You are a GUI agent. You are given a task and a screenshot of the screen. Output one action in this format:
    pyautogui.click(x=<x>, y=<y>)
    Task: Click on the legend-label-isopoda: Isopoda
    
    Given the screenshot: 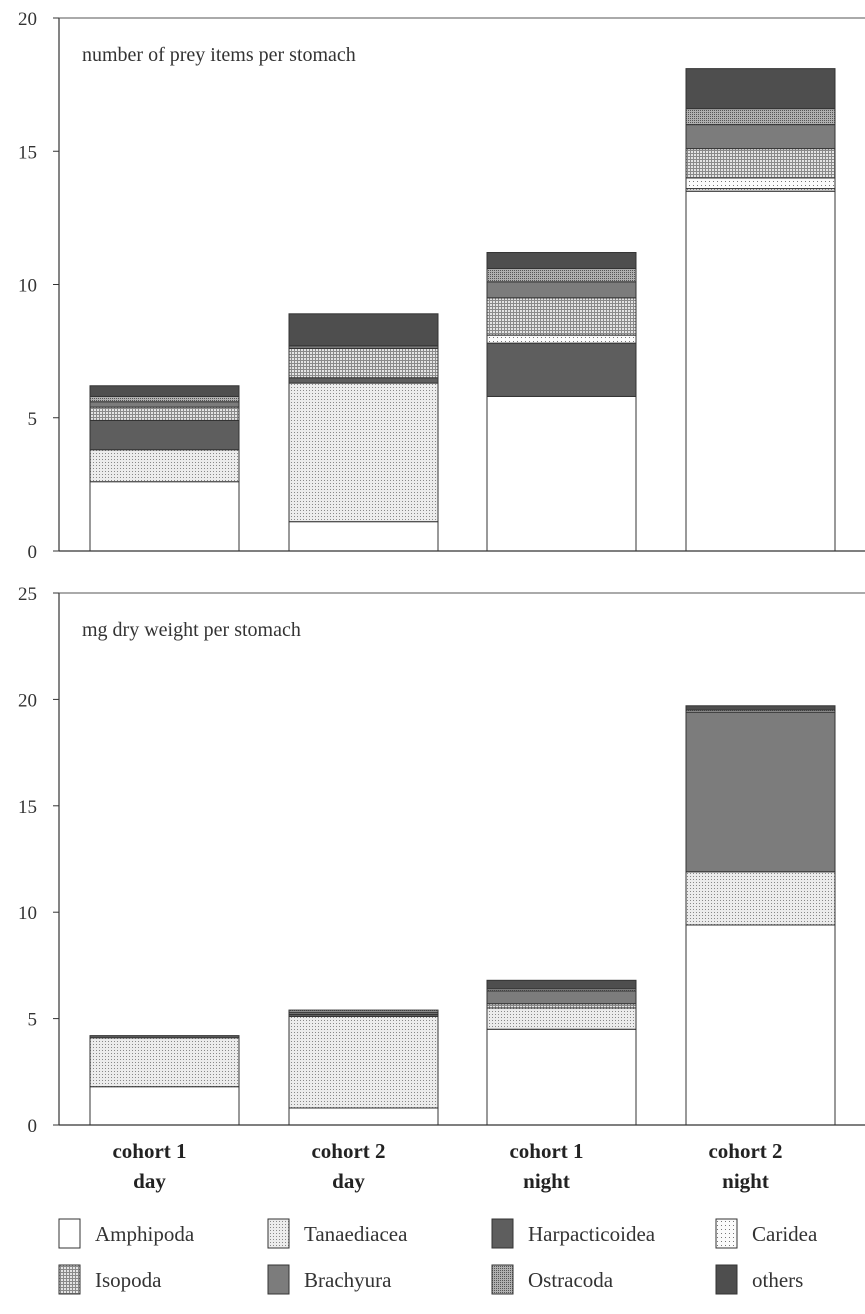 What is the action you would take?
    pyautogui.click(x=128, y=1280)
    